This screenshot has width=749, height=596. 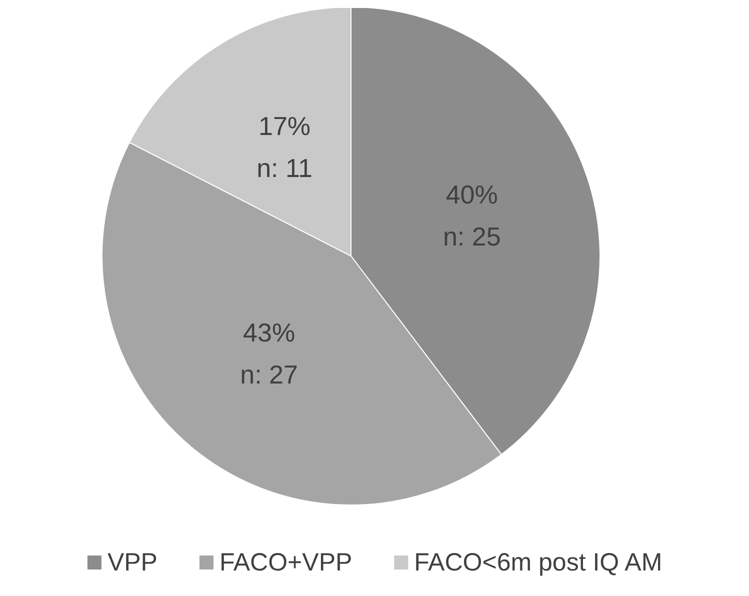 I want to click on data-label: 43% n: 27, so click(x=269, y=354).